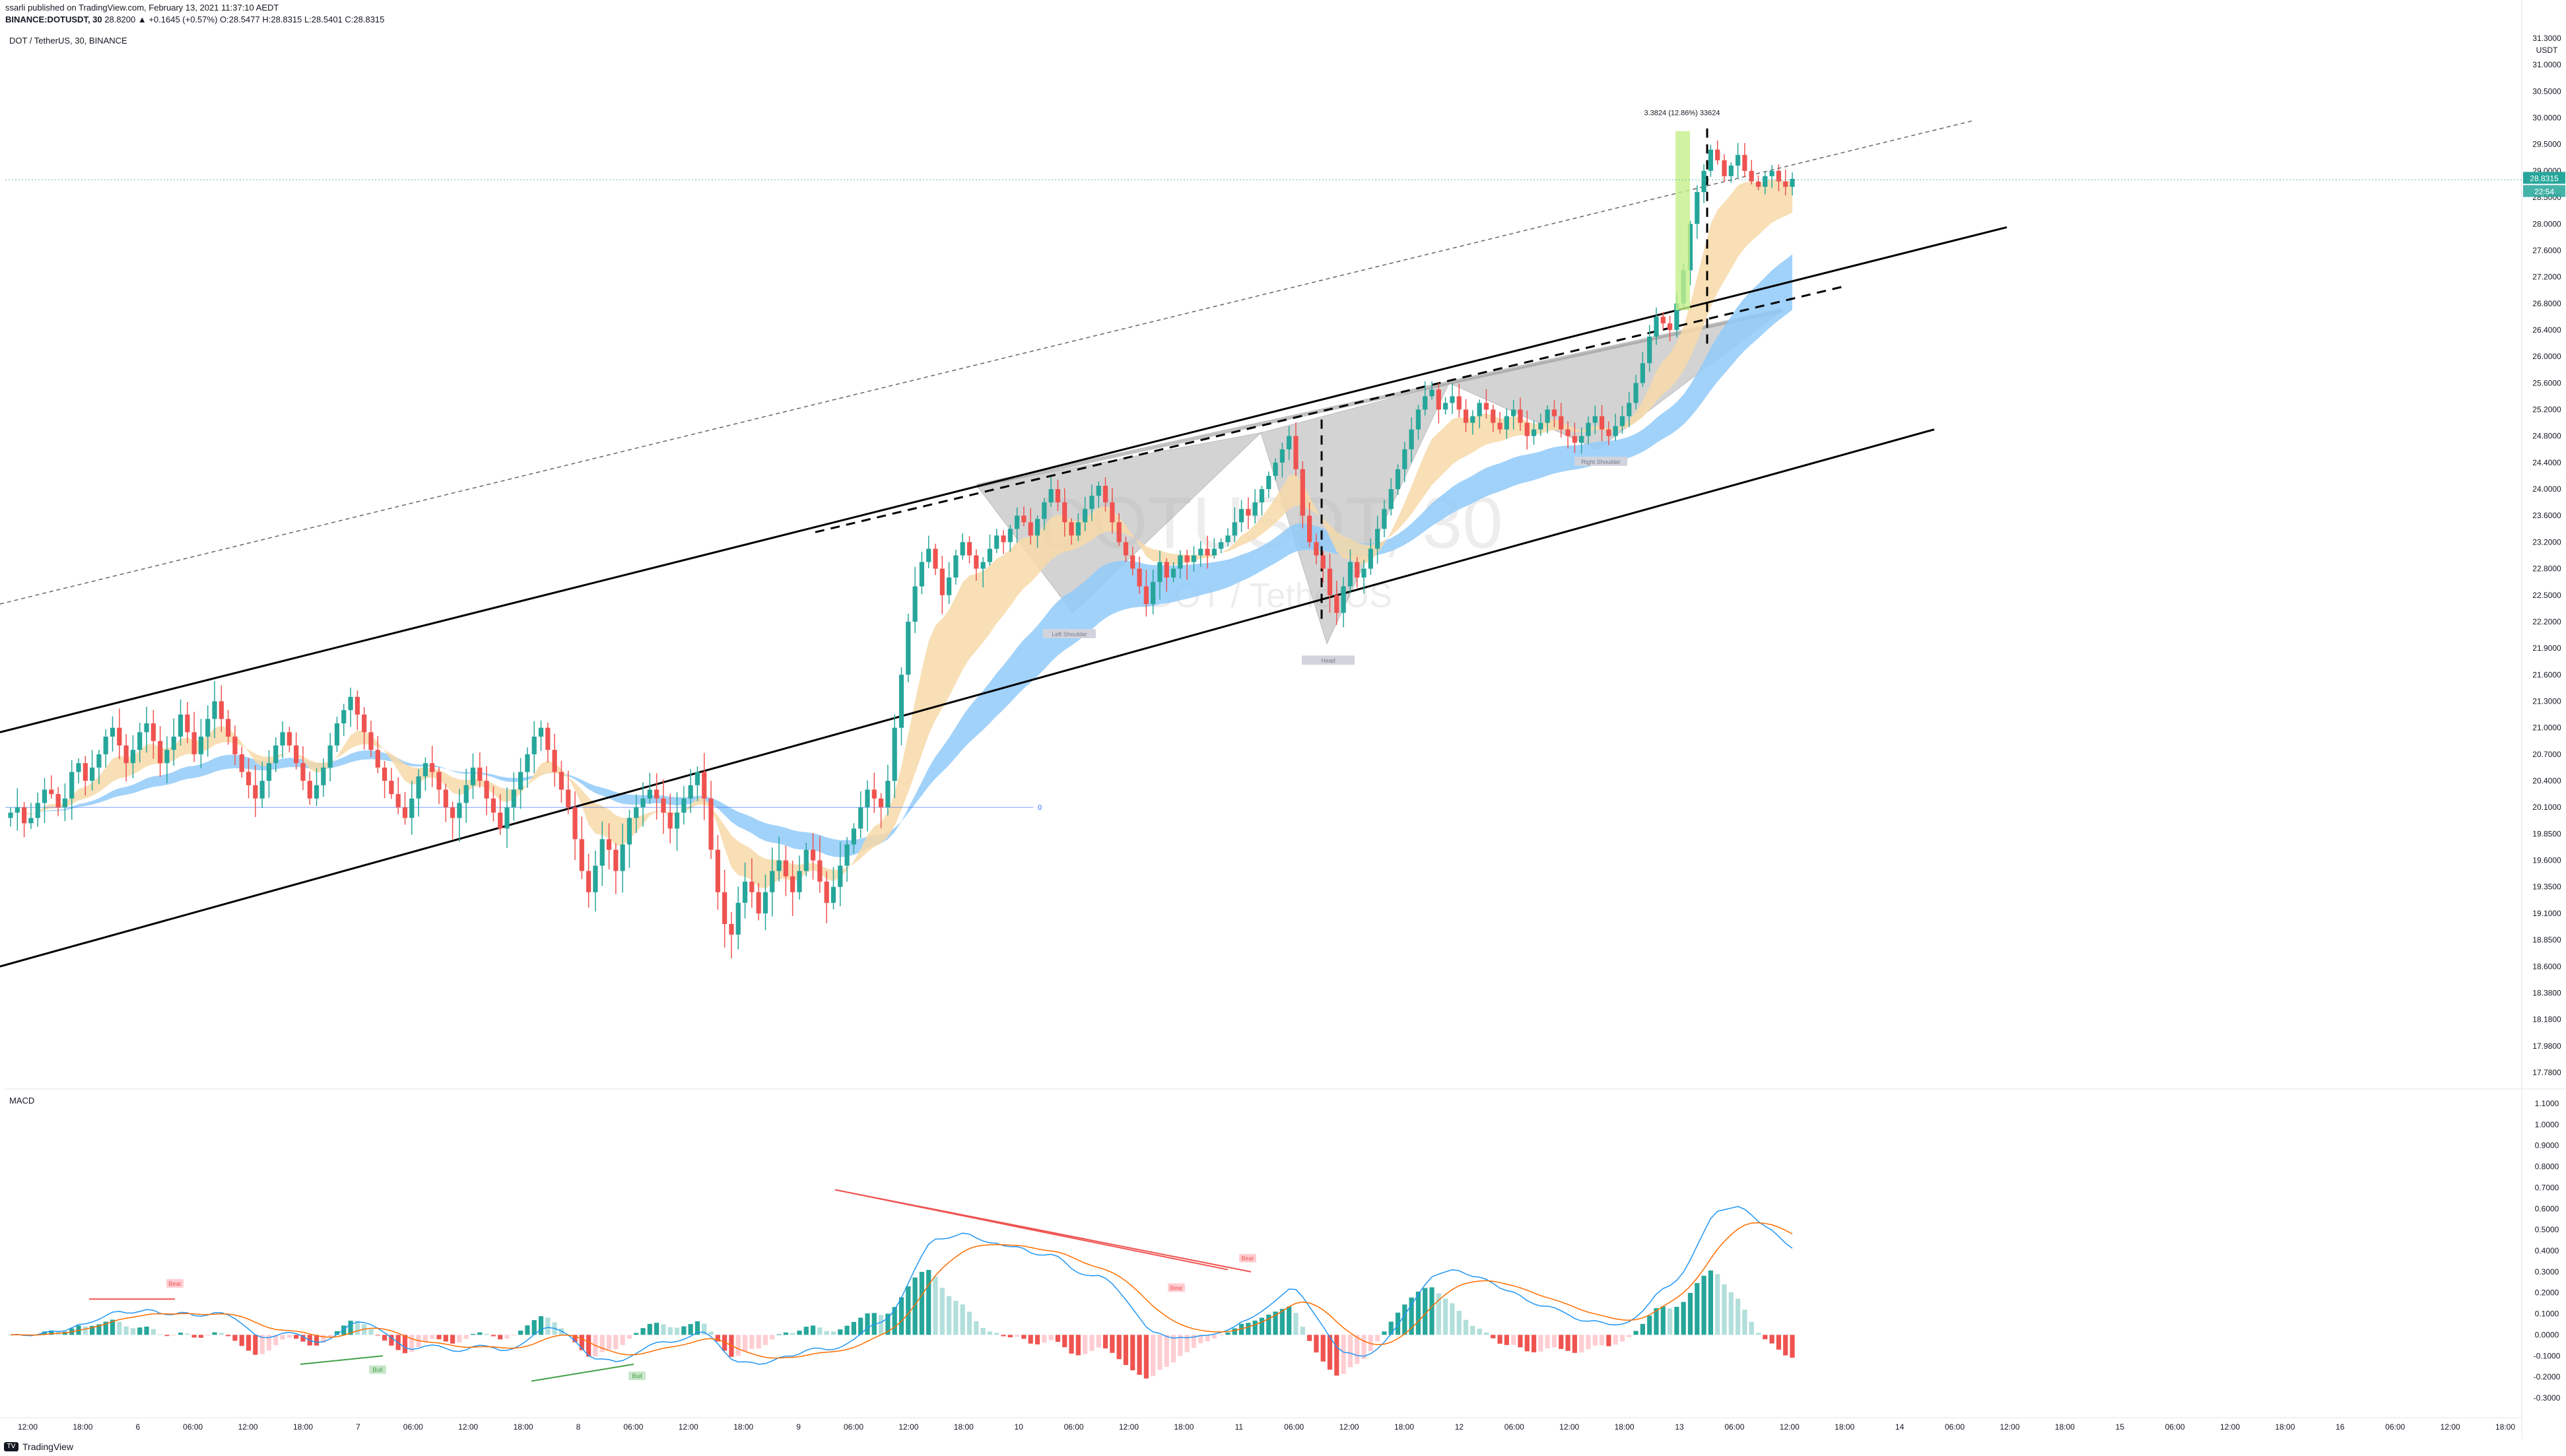  Describe the element at coordinates (2009, 1427) in the screenshot. I see `time-tick-label: 12:00` at that location.